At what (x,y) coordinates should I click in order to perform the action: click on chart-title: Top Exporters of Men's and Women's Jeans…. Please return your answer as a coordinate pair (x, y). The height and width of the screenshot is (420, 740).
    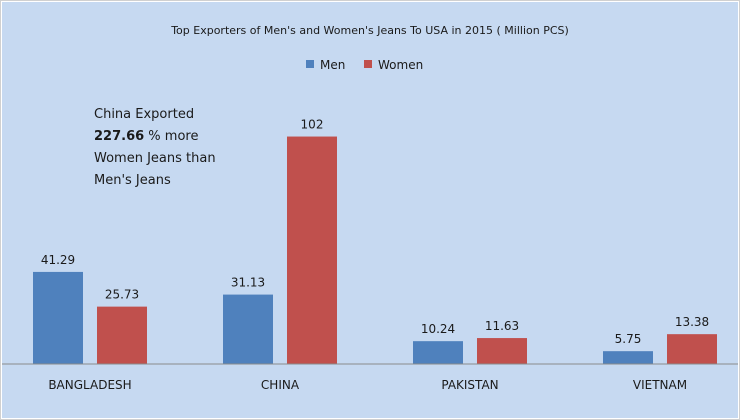
    Looking at the image, I should click on (369, 30).